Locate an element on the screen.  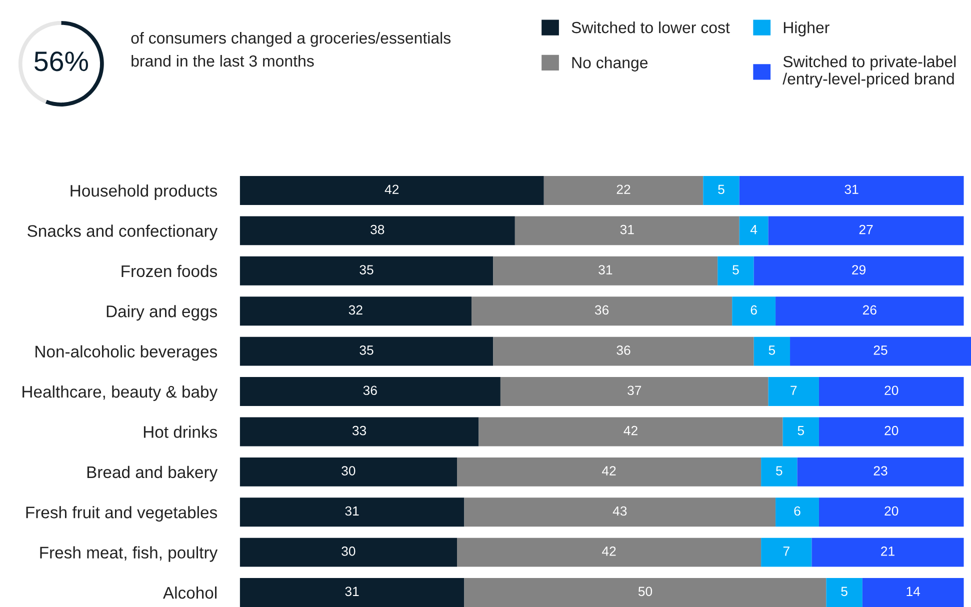
data-label: 50 is located at coordinates (645, 591).